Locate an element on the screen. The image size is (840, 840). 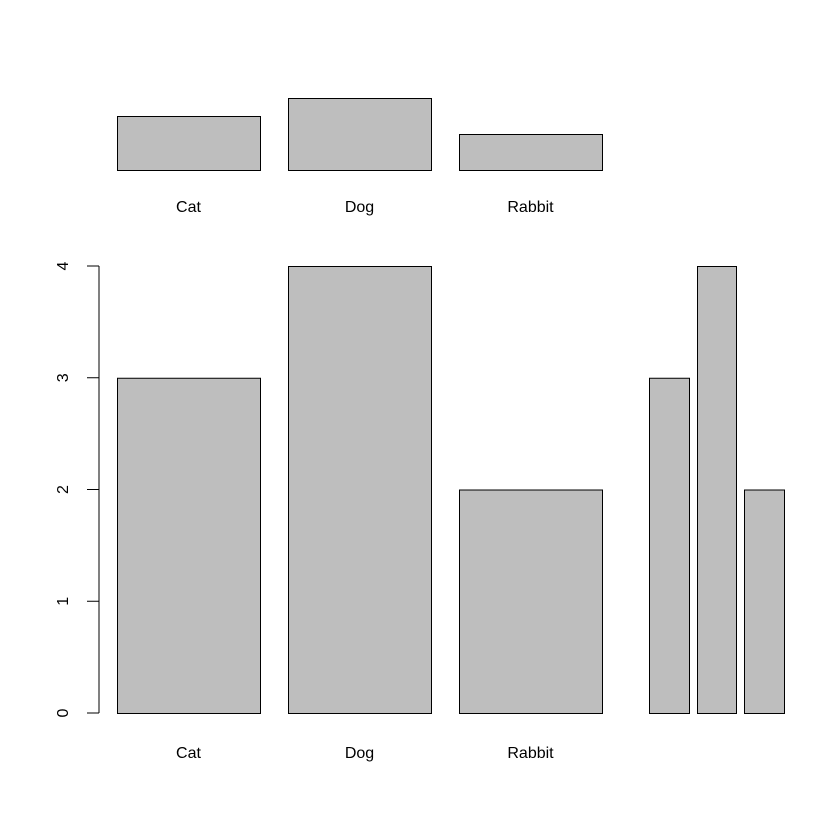
y-tick-label: 1 is located at coordinates (63, 601).